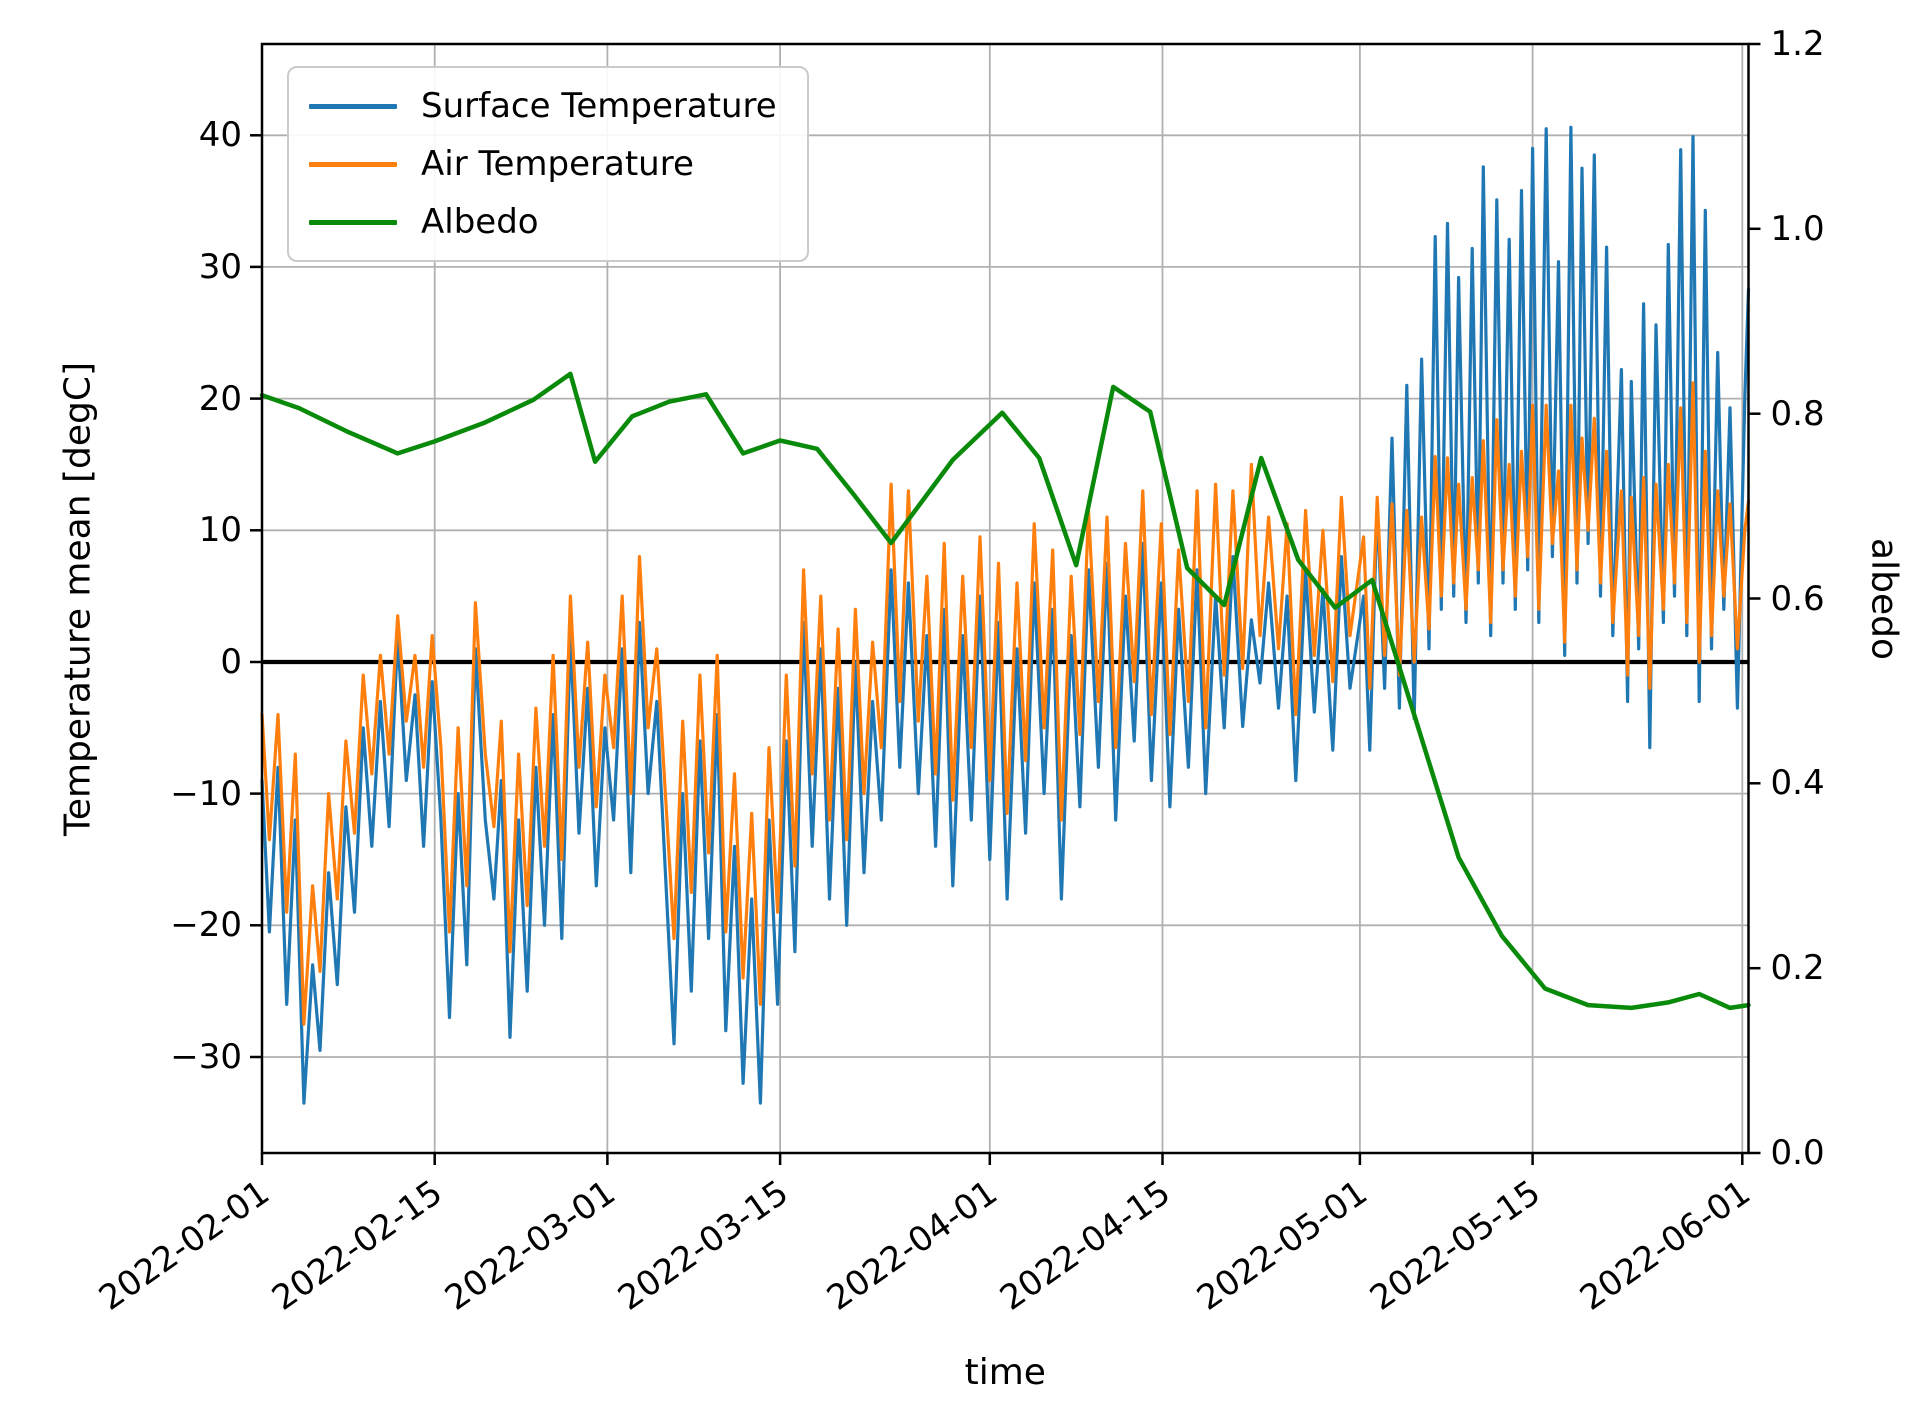  What do you see at coordinates (353, 106) in the screenshot?
I see `surface-temperature-line-sample` at bounding box center [353, 106].